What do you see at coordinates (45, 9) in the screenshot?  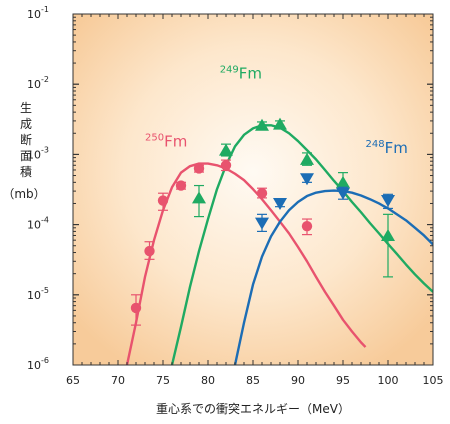 I see `y-tick-exponent: -1` at bounding box center [45, 9].